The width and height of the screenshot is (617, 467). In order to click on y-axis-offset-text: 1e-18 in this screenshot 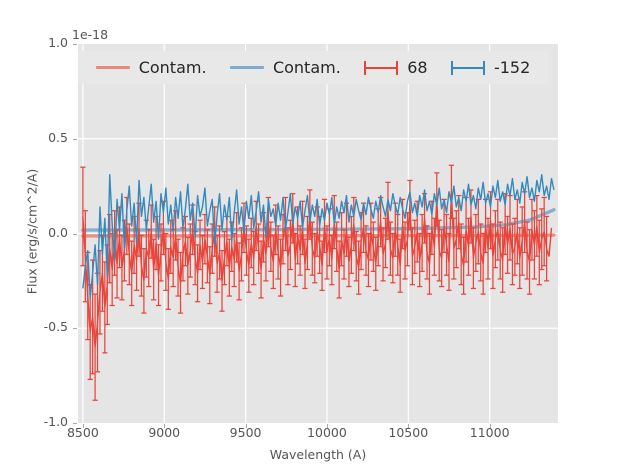, I will do `click(90, 34)`.